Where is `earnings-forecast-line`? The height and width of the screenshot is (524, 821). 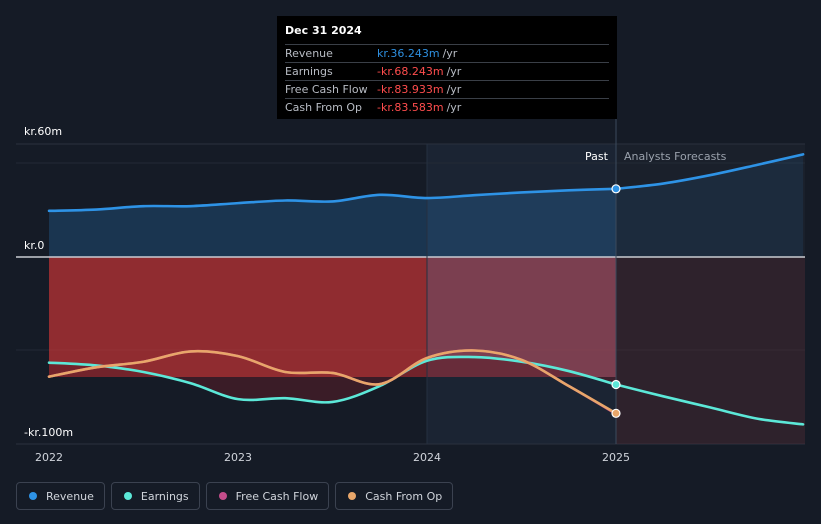 earnings-forecast-line is located at coordinates (709, 404).